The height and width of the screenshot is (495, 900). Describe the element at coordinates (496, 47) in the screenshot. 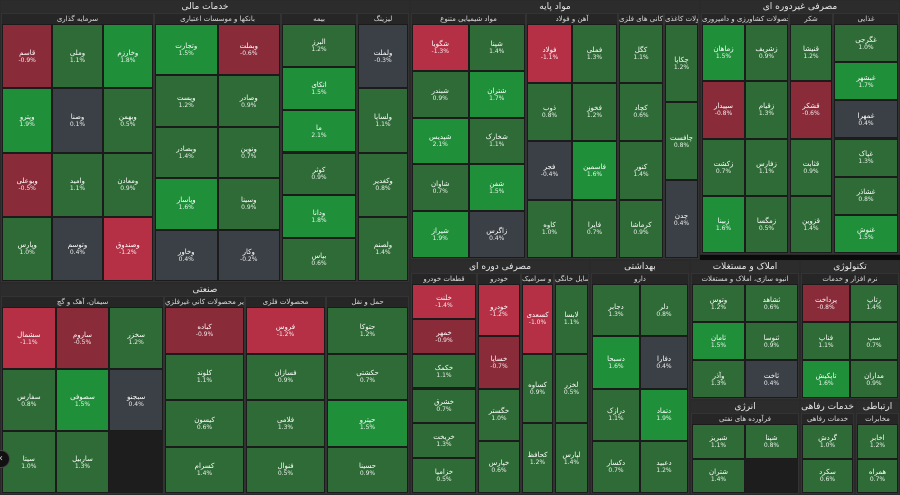

I see `symbol-tile: شپنا 1.4%` at that location.